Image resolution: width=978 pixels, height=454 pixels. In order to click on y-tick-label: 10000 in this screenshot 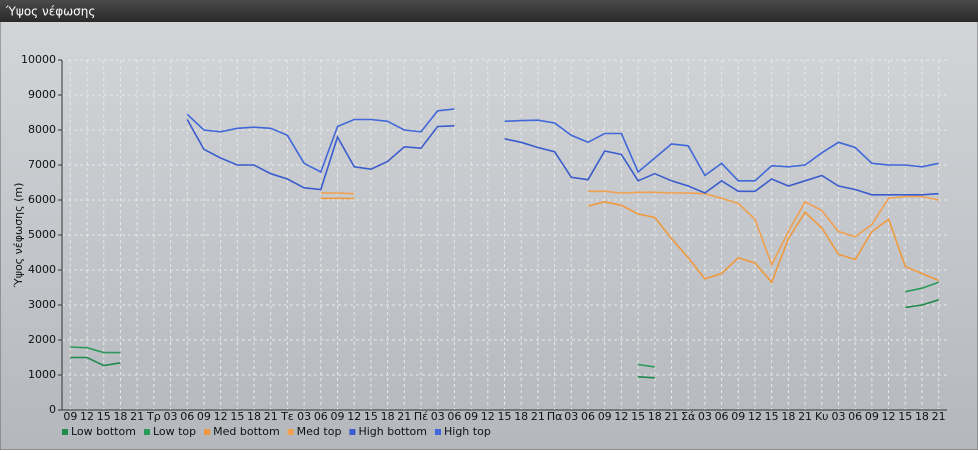, I will do `click(38, 59)`.